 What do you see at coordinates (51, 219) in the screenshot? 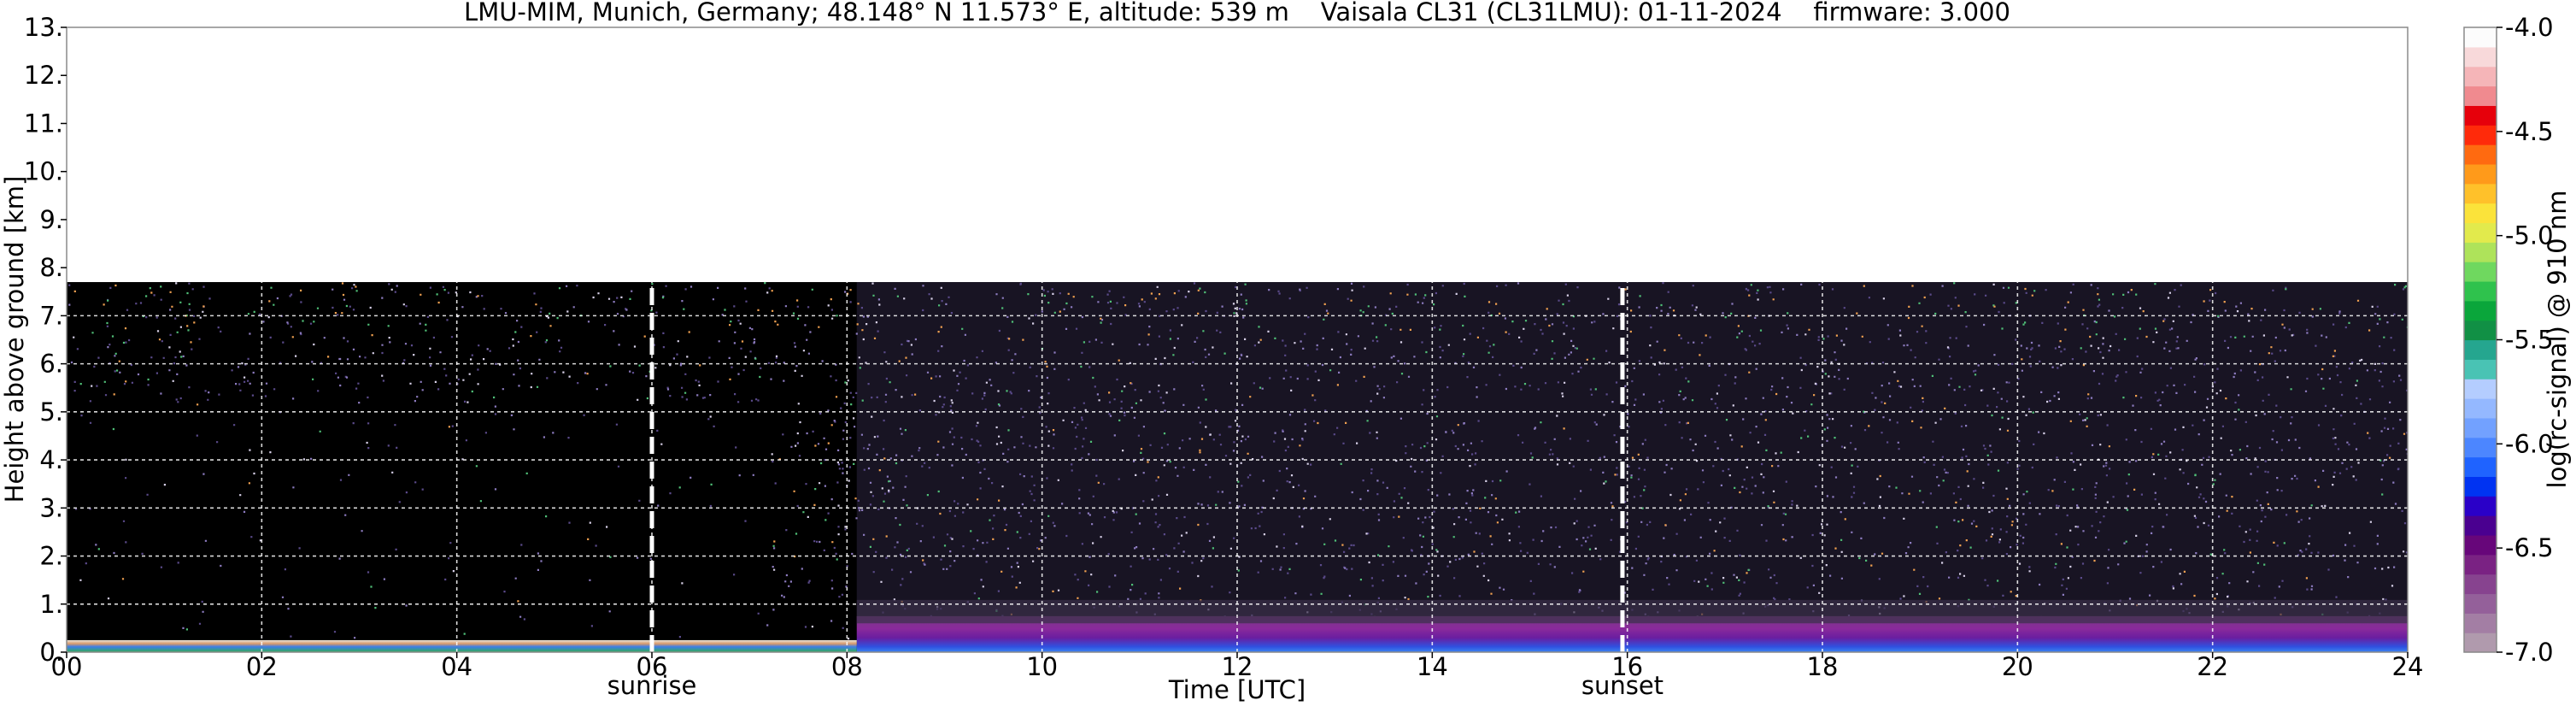
I see `y-tick-label: 9.` at bounding box center [51, 219].